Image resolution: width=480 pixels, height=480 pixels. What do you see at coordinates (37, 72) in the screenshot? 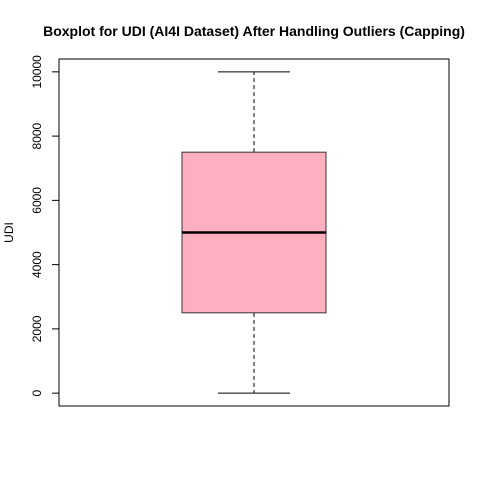
I see `y-tick-label: 10000` at bounding box center [37, 72].